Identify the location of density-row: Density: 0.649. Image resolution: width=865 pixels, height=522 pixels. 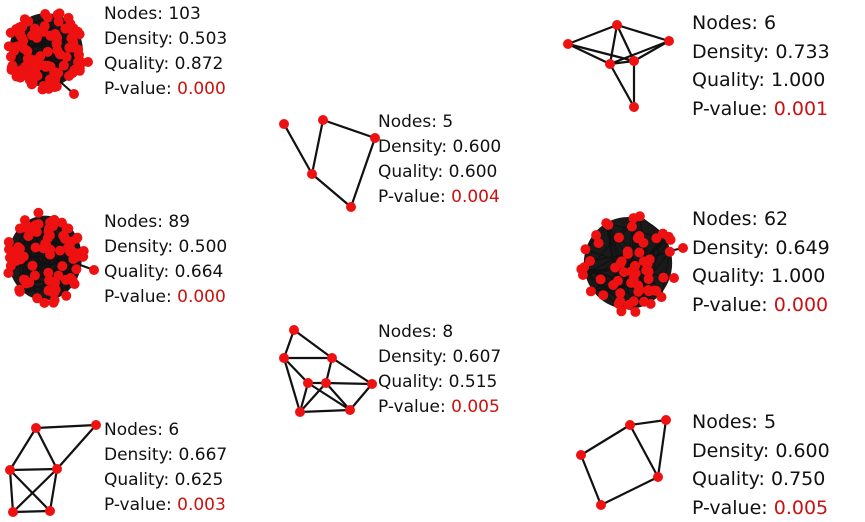
(761, 248).